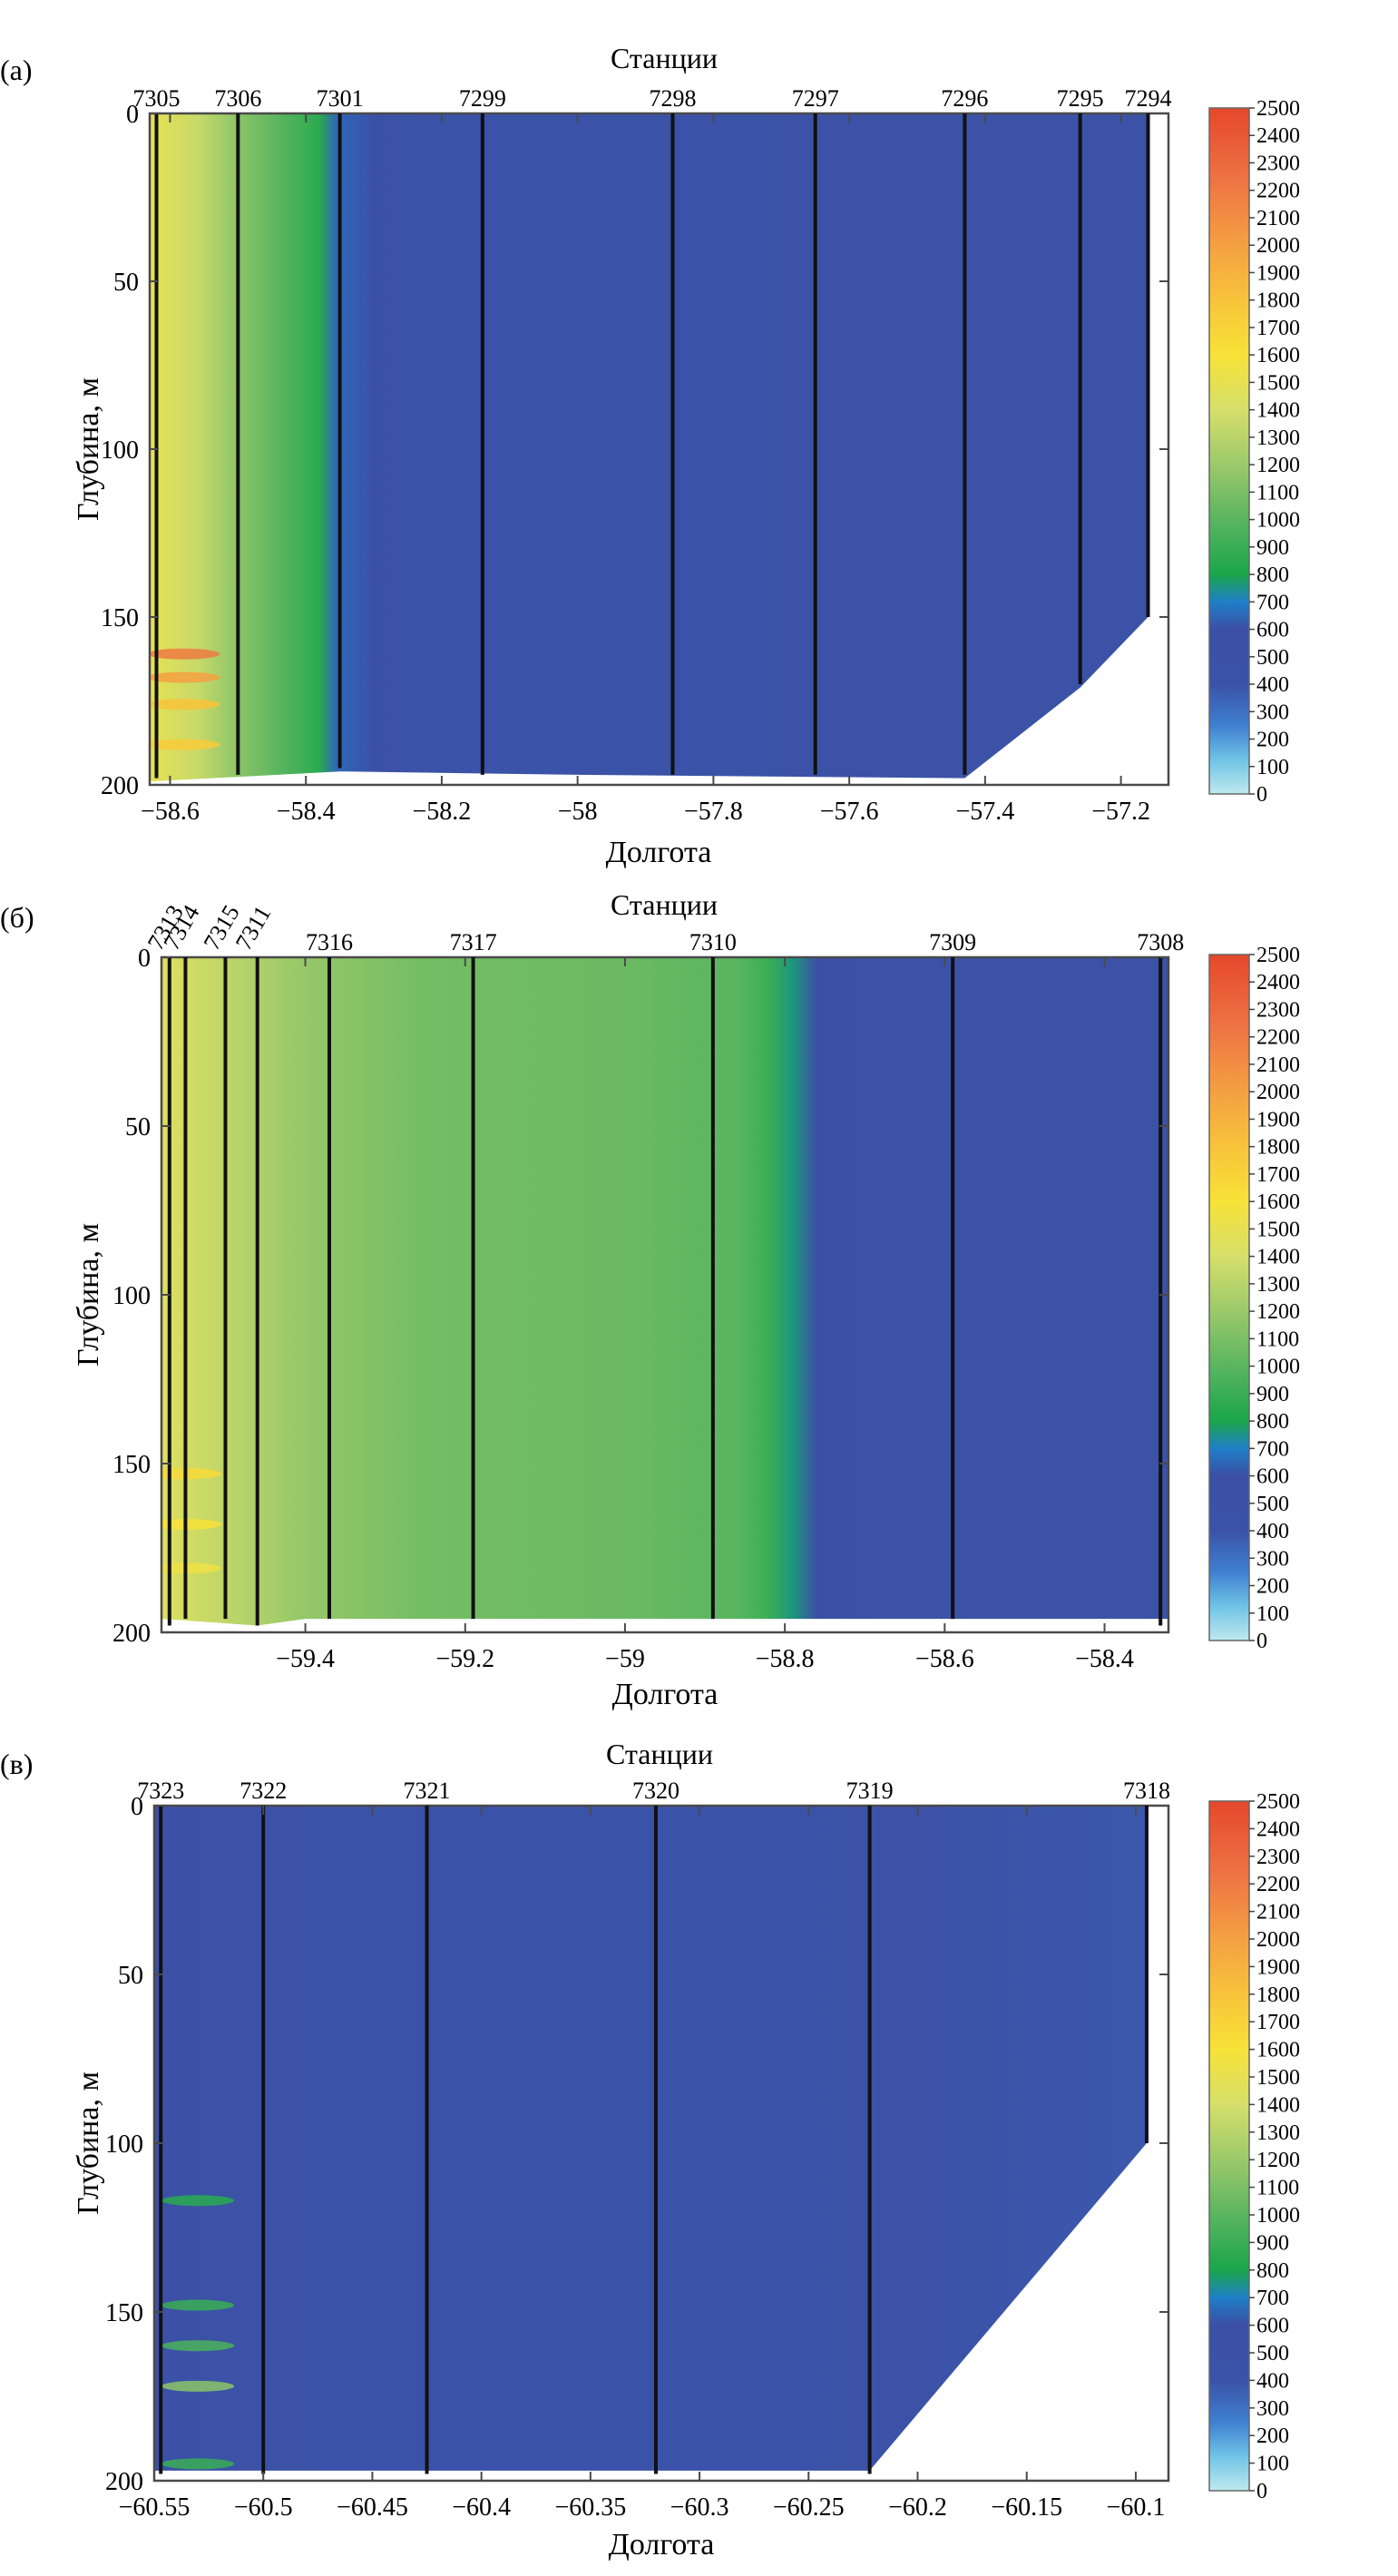 Image resolution: width=1398 pixels, height=2576 pixels. Describe the element at coordinates (264, 1791) in the screenshot. I see `station-label: 7322` at that location.